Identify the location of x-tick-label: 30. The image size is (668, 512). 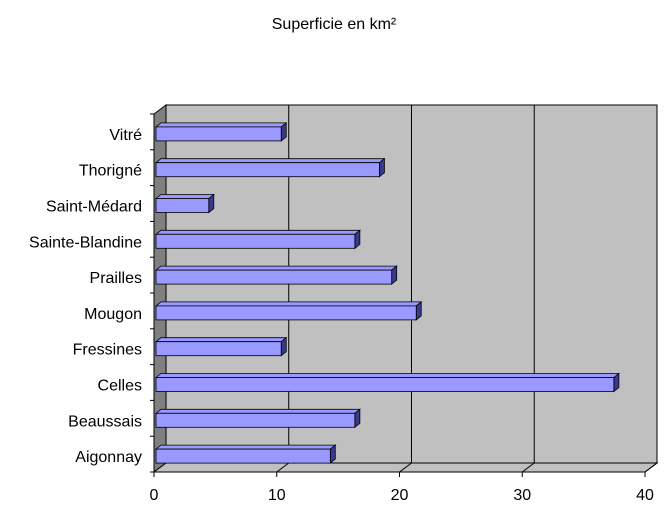
(522, 495).